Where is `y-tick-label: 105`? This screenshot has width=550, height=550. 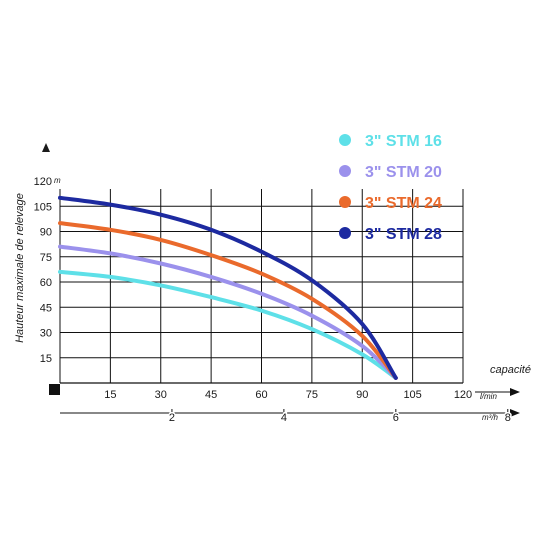
y-tick-label: 105 is located at coordinates (43, 207).